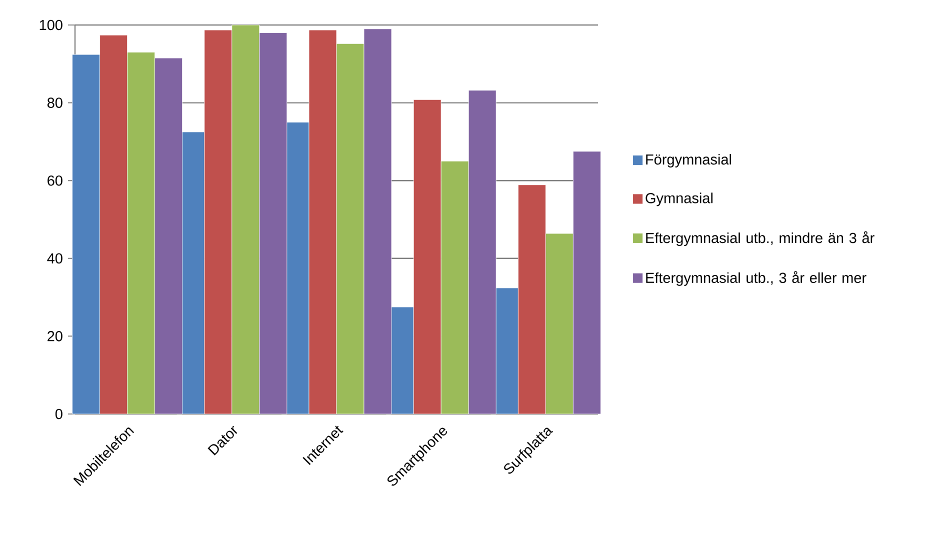 This screenshot has width=929, height=545. What do you see at coordinates (679, 199) in the screenshot?
I see `legend-label: Gymnasial` at bounding box center [679, 199].